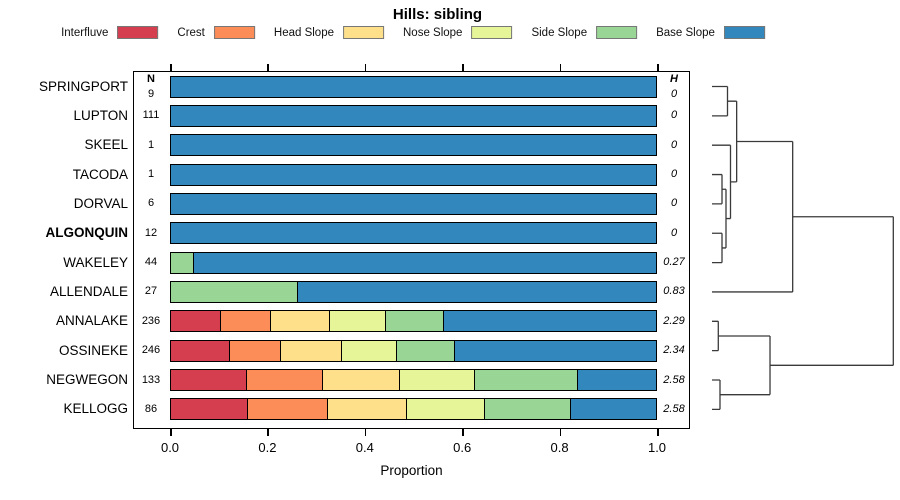 This screenshot has width=900, height=500. What do you see at coordinates (151, 94) in the screenshot?
I see `n-value: 9` at bounding box center [151, 94].